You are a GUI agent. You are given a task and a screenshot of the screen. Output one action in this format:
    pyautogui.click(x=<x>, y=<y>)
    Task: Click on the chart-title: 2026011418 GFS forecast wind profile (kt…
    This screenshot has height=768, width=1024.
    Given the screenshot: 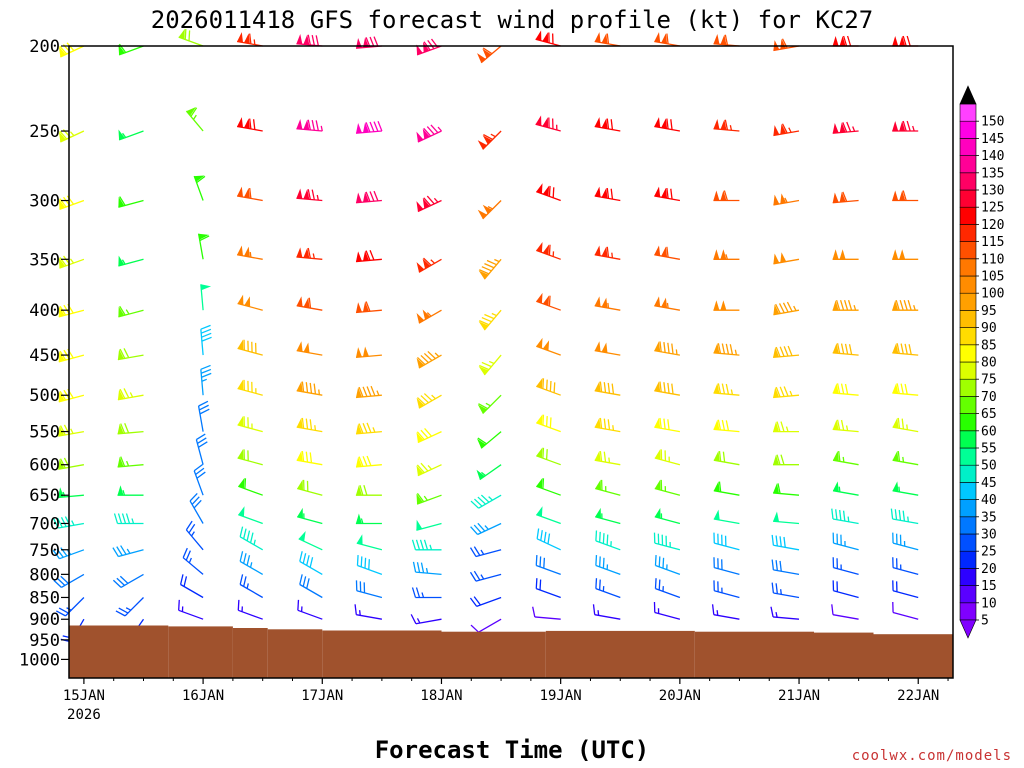 What is the action you would take?
    pyautogui.click(x=512, y=20)
    